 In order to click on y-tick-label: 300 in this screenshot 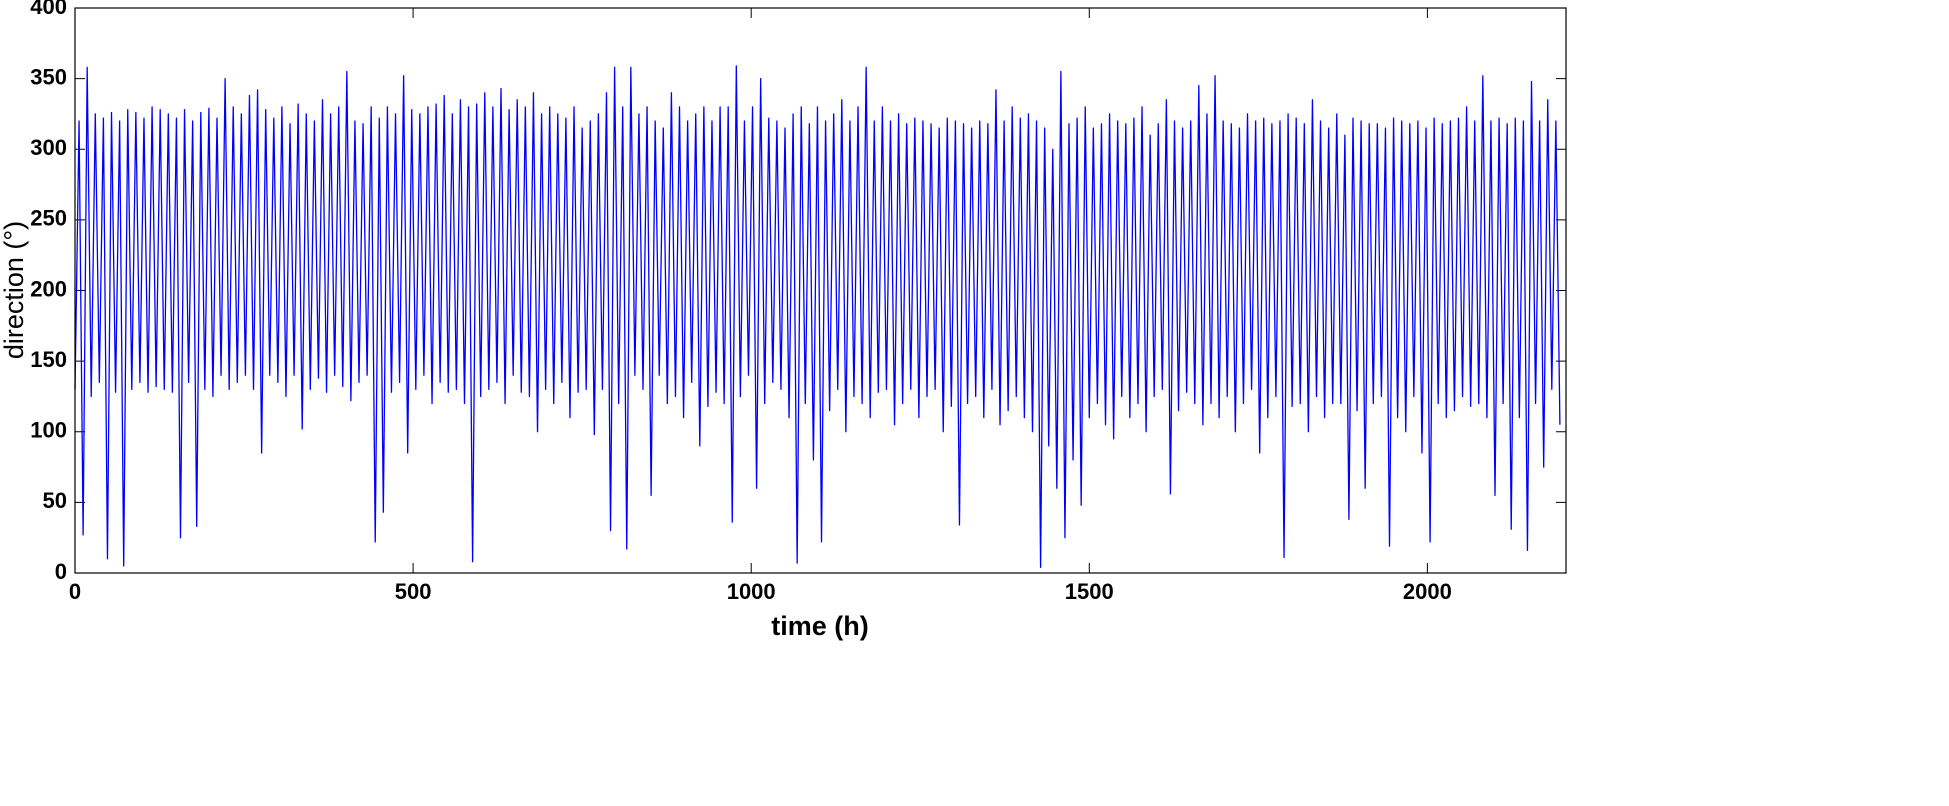, I will do `click(48, 147)`.